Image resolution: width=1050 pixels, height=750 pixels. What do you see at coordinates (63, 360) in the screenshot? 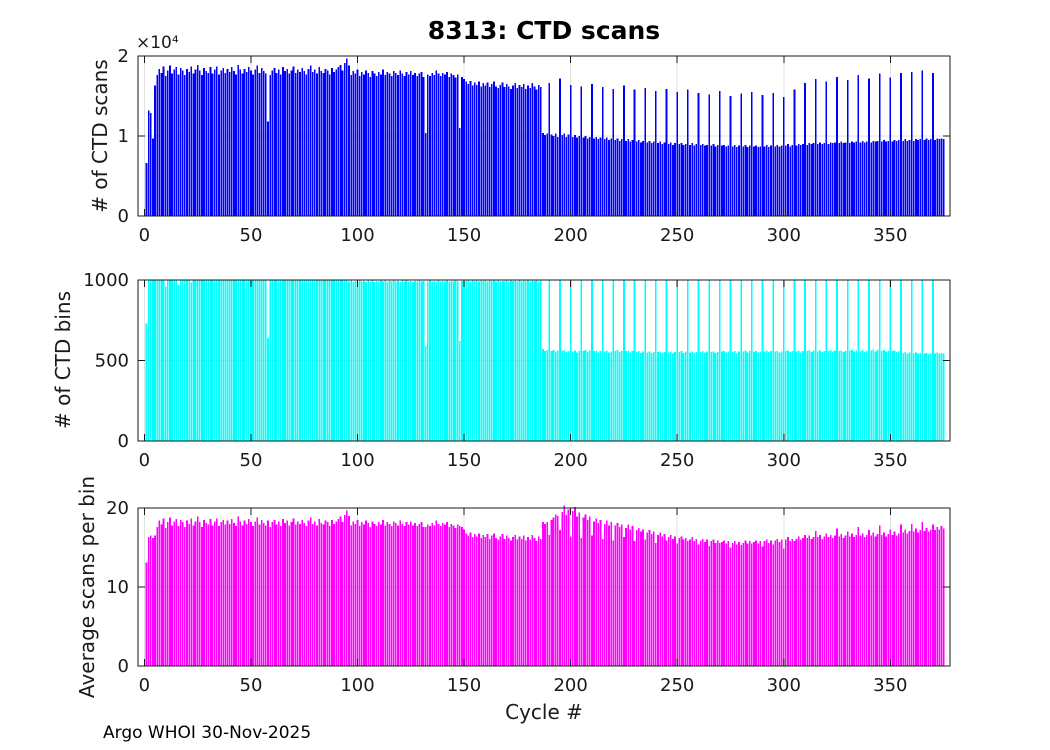
I see `ylabel-ctd-bins: # of CTD bins` at bounding box center [63, 360].